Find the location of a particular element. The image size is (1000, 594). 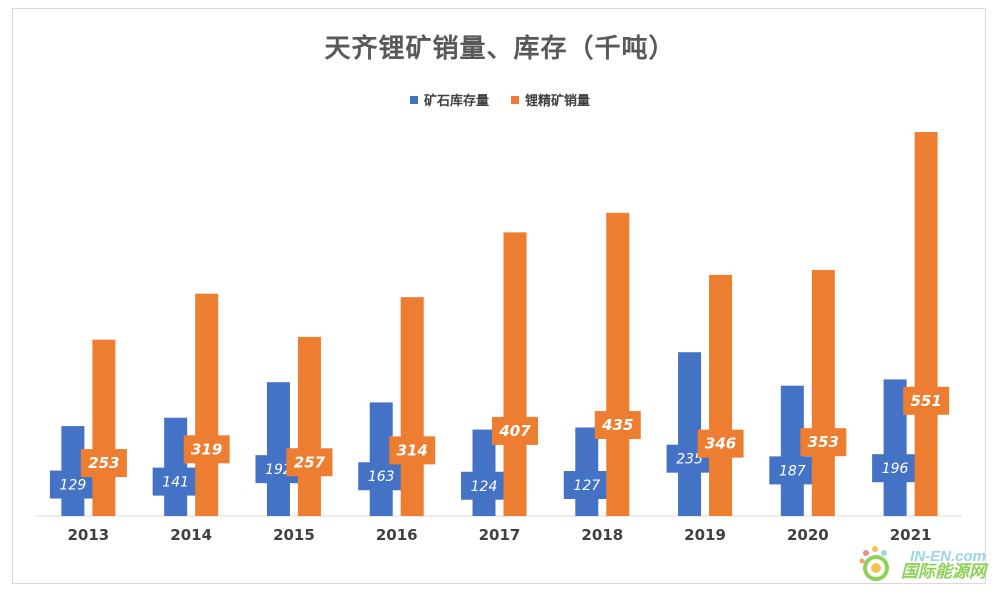

data-label-box-sales-2015 is located at coordinates (309, 462).